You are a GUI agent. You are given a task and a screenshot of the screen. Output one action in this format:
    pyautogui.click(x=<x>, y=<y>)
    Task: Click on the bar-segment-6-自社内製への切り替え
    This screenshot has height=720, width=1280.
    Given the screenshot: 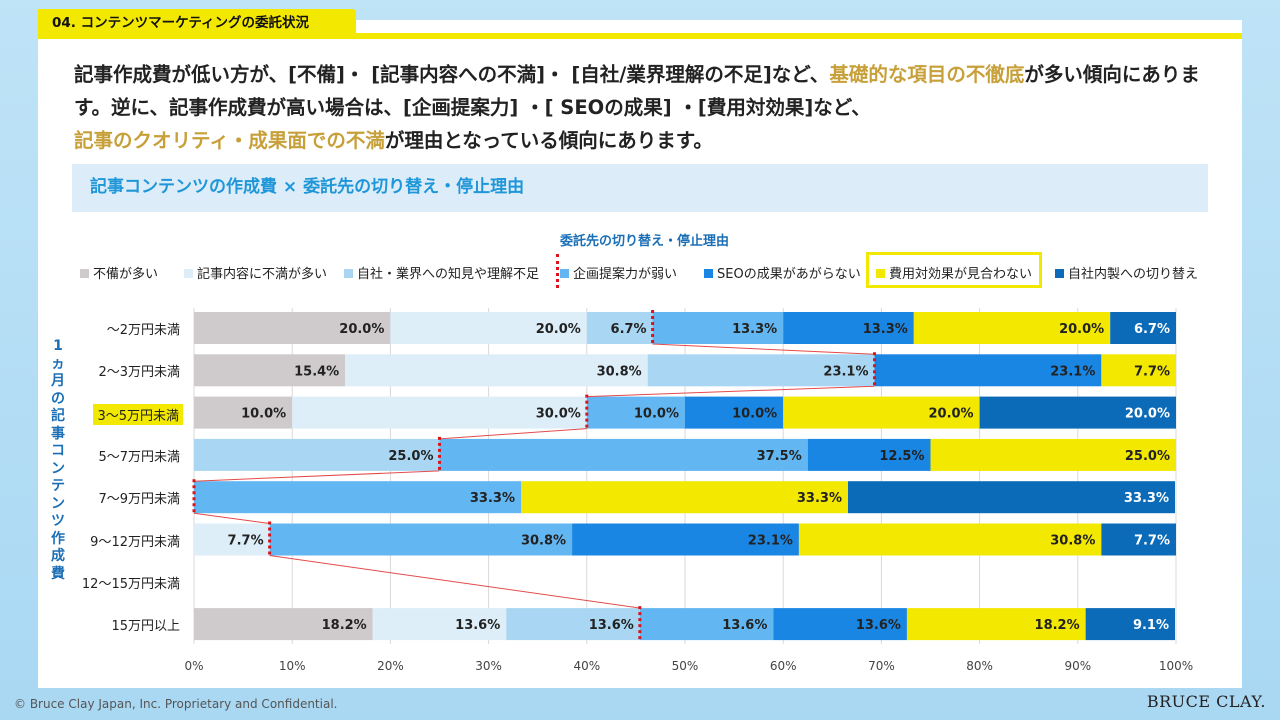 What is the action you would take?
    pyautogui.click(x=1138, y=539)
    